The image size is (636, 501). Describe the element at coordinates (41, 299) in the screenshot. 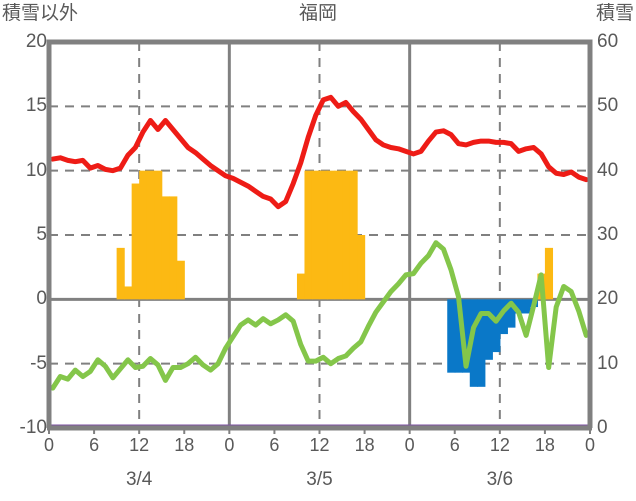

I see `y-axis-left-tick-label: 0` at that location.